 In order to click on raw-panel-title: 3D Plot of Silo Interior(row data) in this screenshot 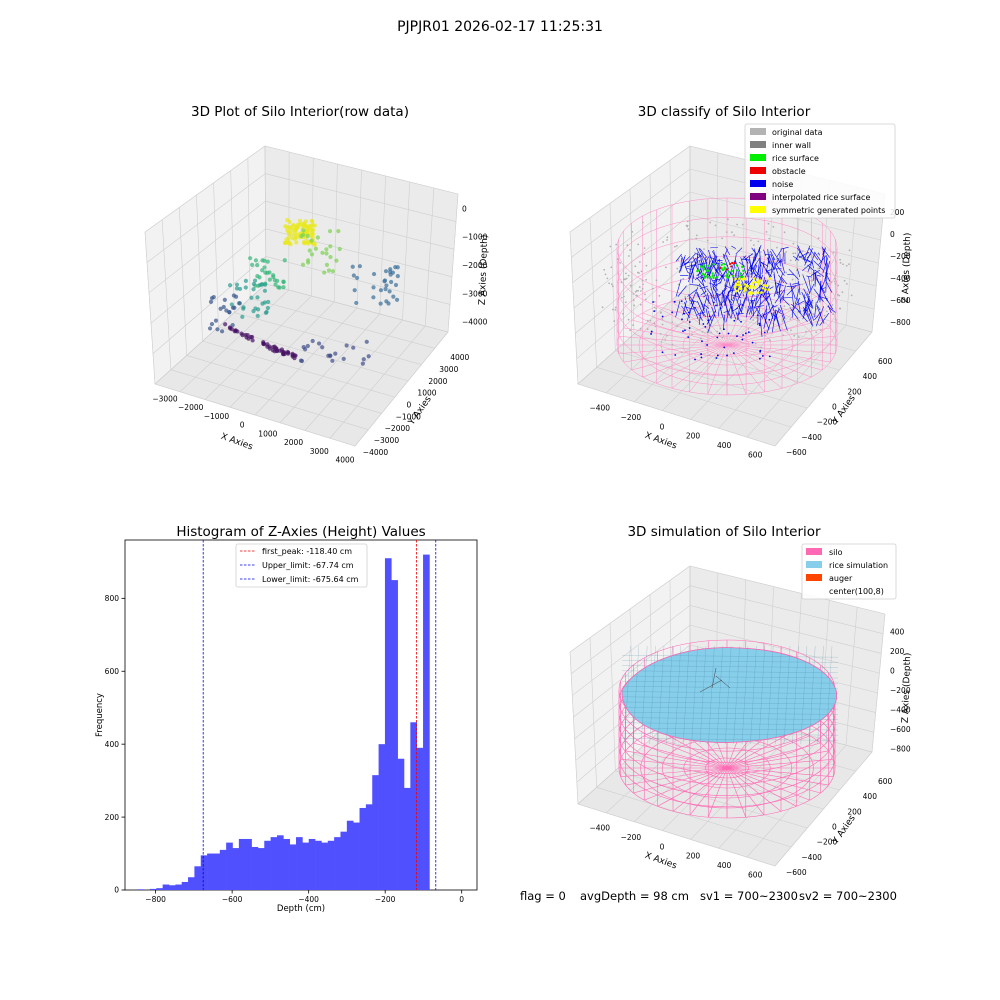, I will do `click(300, 112)`.